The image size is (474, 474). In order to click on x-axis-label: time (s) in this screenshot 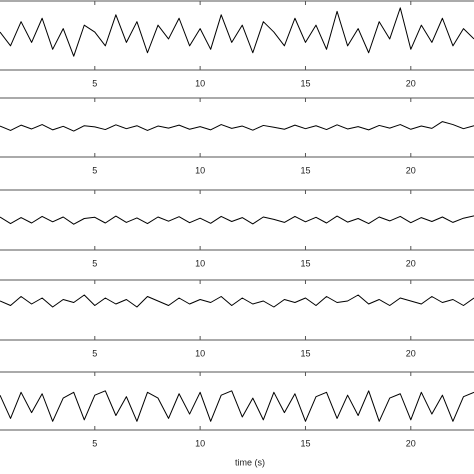, I will do `click(250, 462)`.